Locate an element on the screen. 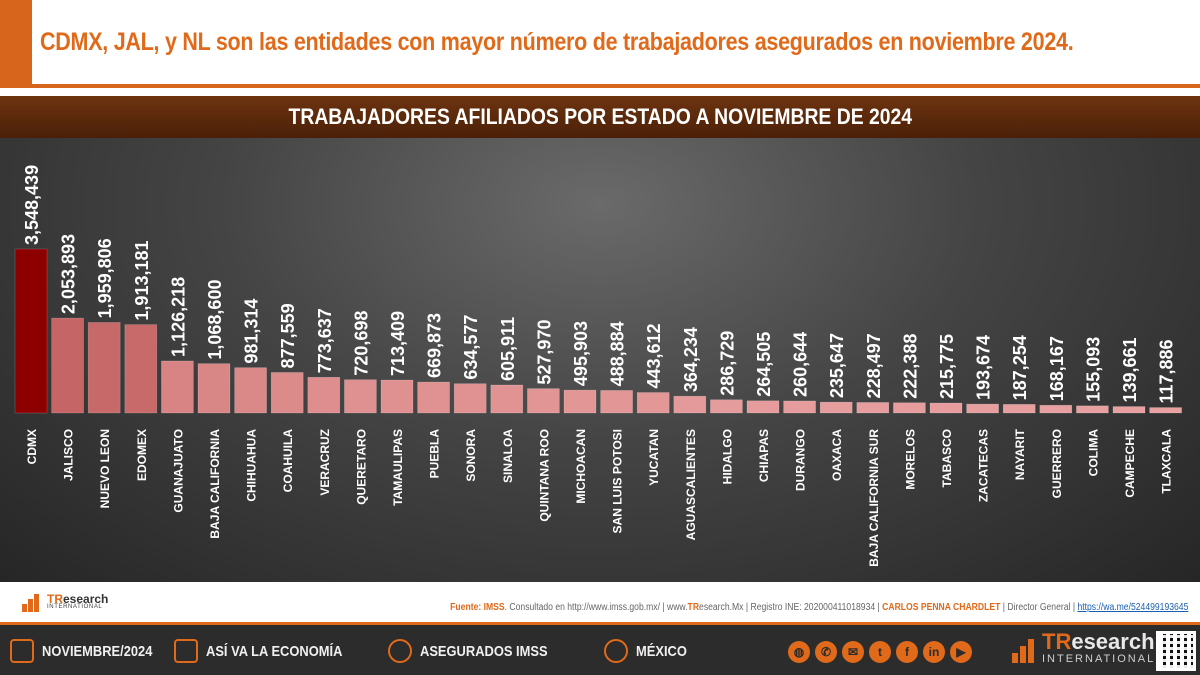  category-label: CHIAPAS is located at coordinates (764, 455).